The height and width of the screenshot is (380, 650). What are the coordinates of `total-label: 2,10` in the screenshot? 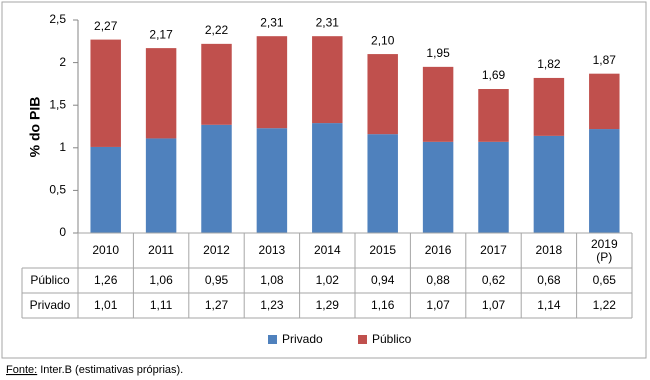 It's located at (383, 40).